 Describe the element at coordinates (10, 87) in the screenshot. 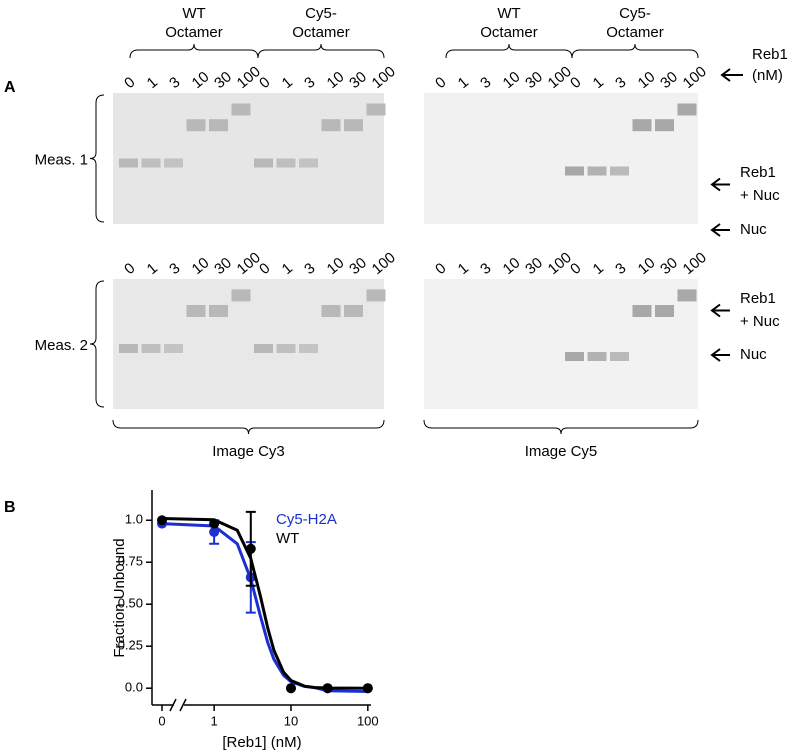

I see `panel-label: A` at that location.